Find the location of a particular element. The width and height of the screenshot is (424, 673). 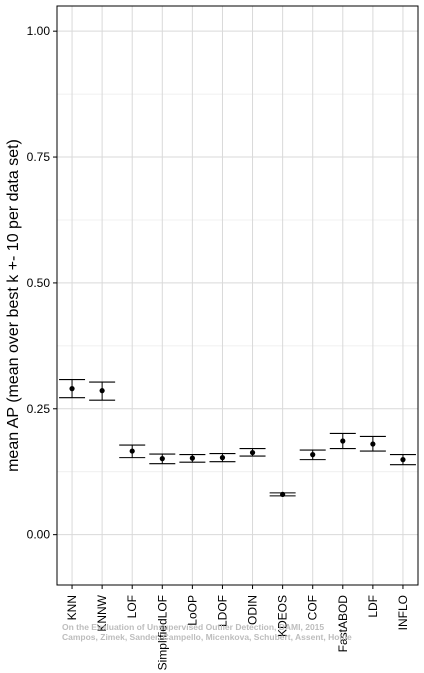

x-tick-label: ODIN is located at coordinates (253, 610).